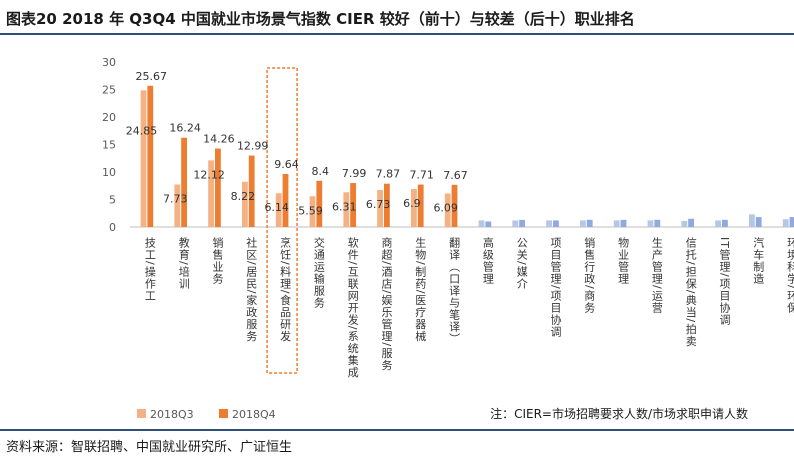  Describe the element at coordinates (420, 289) in the screenshot. I see `category-label: 生物/制药/医疗器械` at that location.